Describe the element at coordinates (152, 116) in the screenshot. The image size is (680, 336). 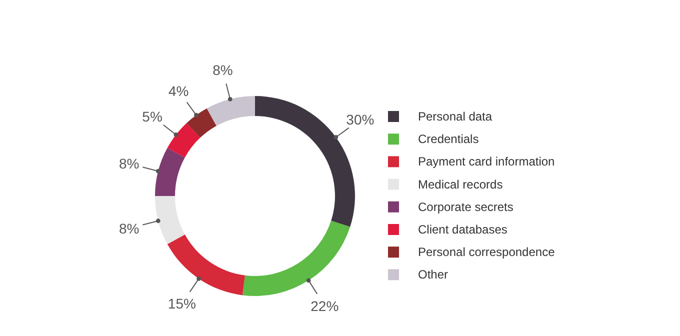
I see `data-label: 5%` at that location.